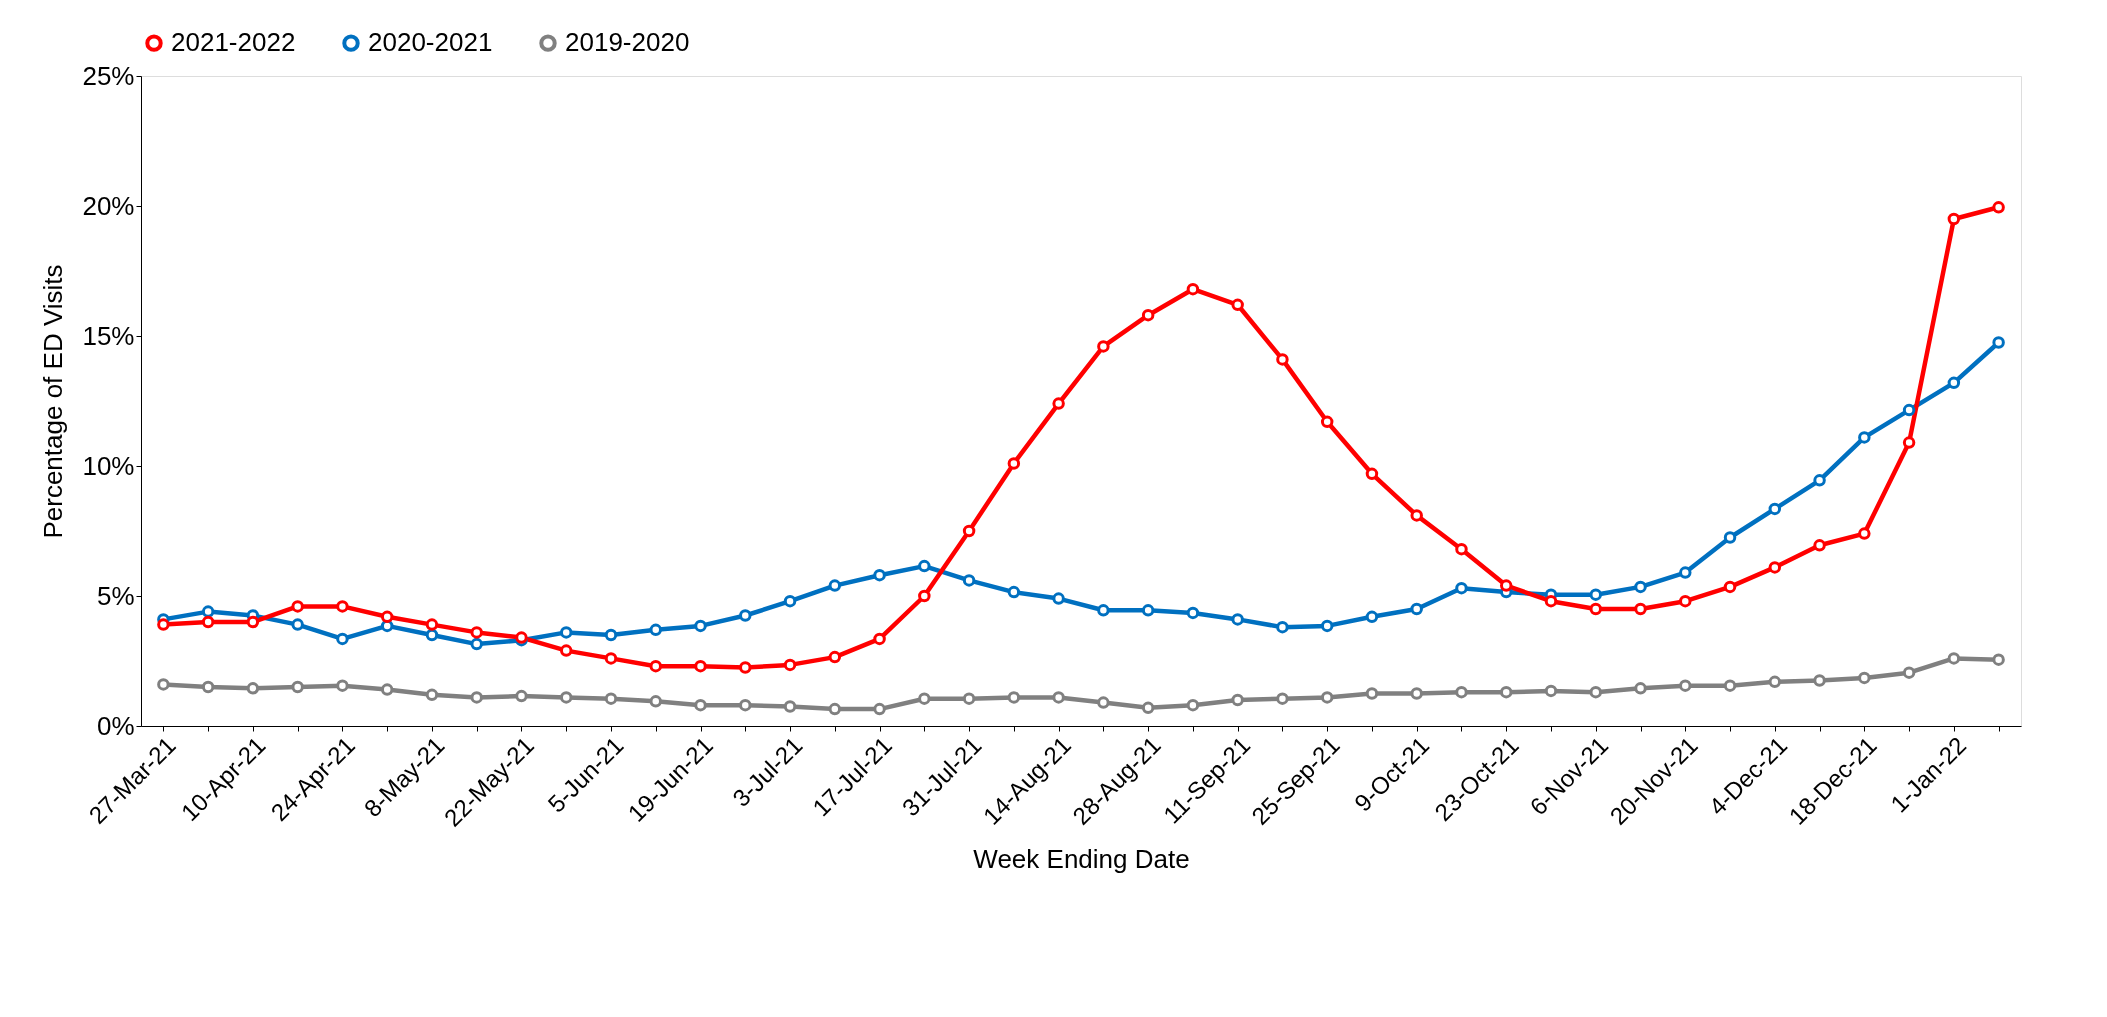  What do you see at coordinates (233, 42) in the screenshot?
I see `legend-label: 2021-2022` at bounding box center [233, 42].